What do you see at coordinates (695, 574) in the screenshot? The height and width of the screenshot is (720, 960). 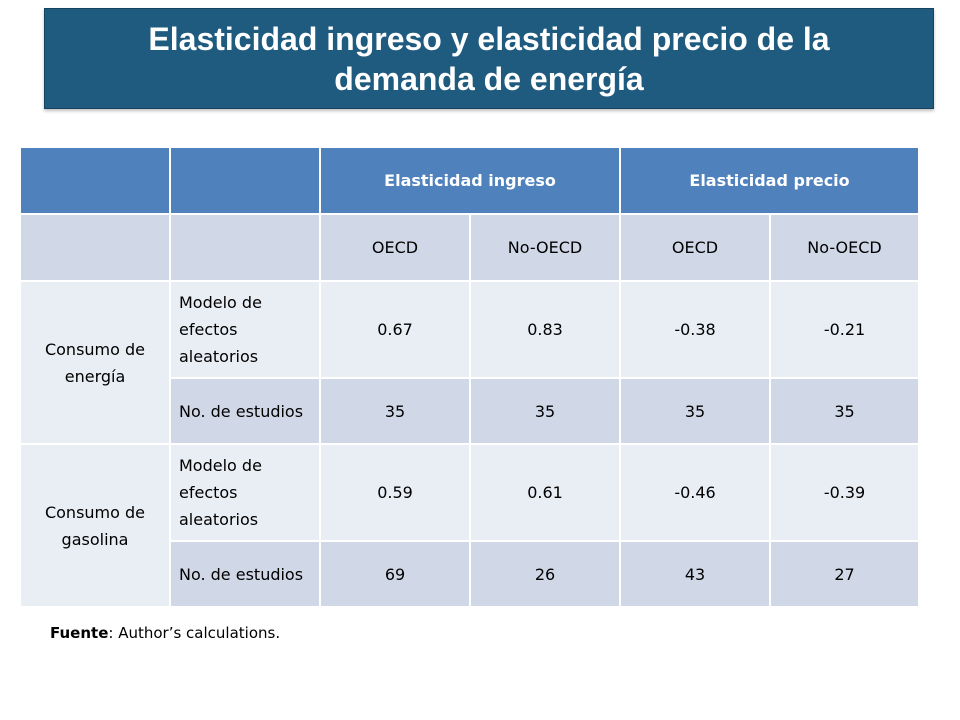 I see `table-cell: 43` at bounding box center [695, 574].